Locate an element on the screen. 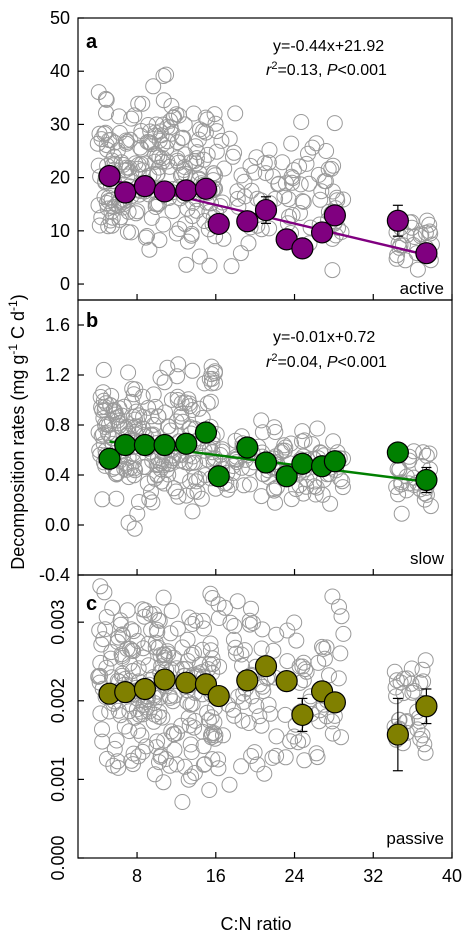  x-tick-label: 24 is located at coordinates (295, 876).